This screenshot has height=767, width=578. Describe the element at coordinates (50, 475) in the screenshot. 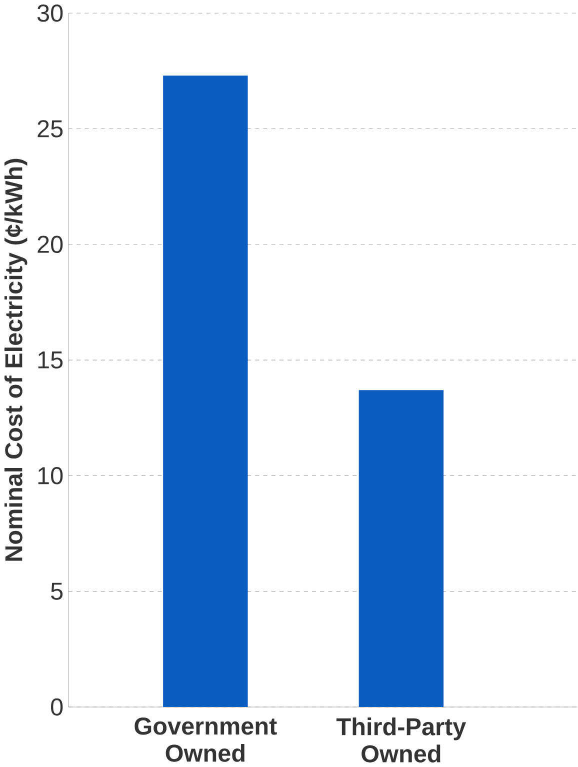

I see `y-tick-label: 10` at that location.